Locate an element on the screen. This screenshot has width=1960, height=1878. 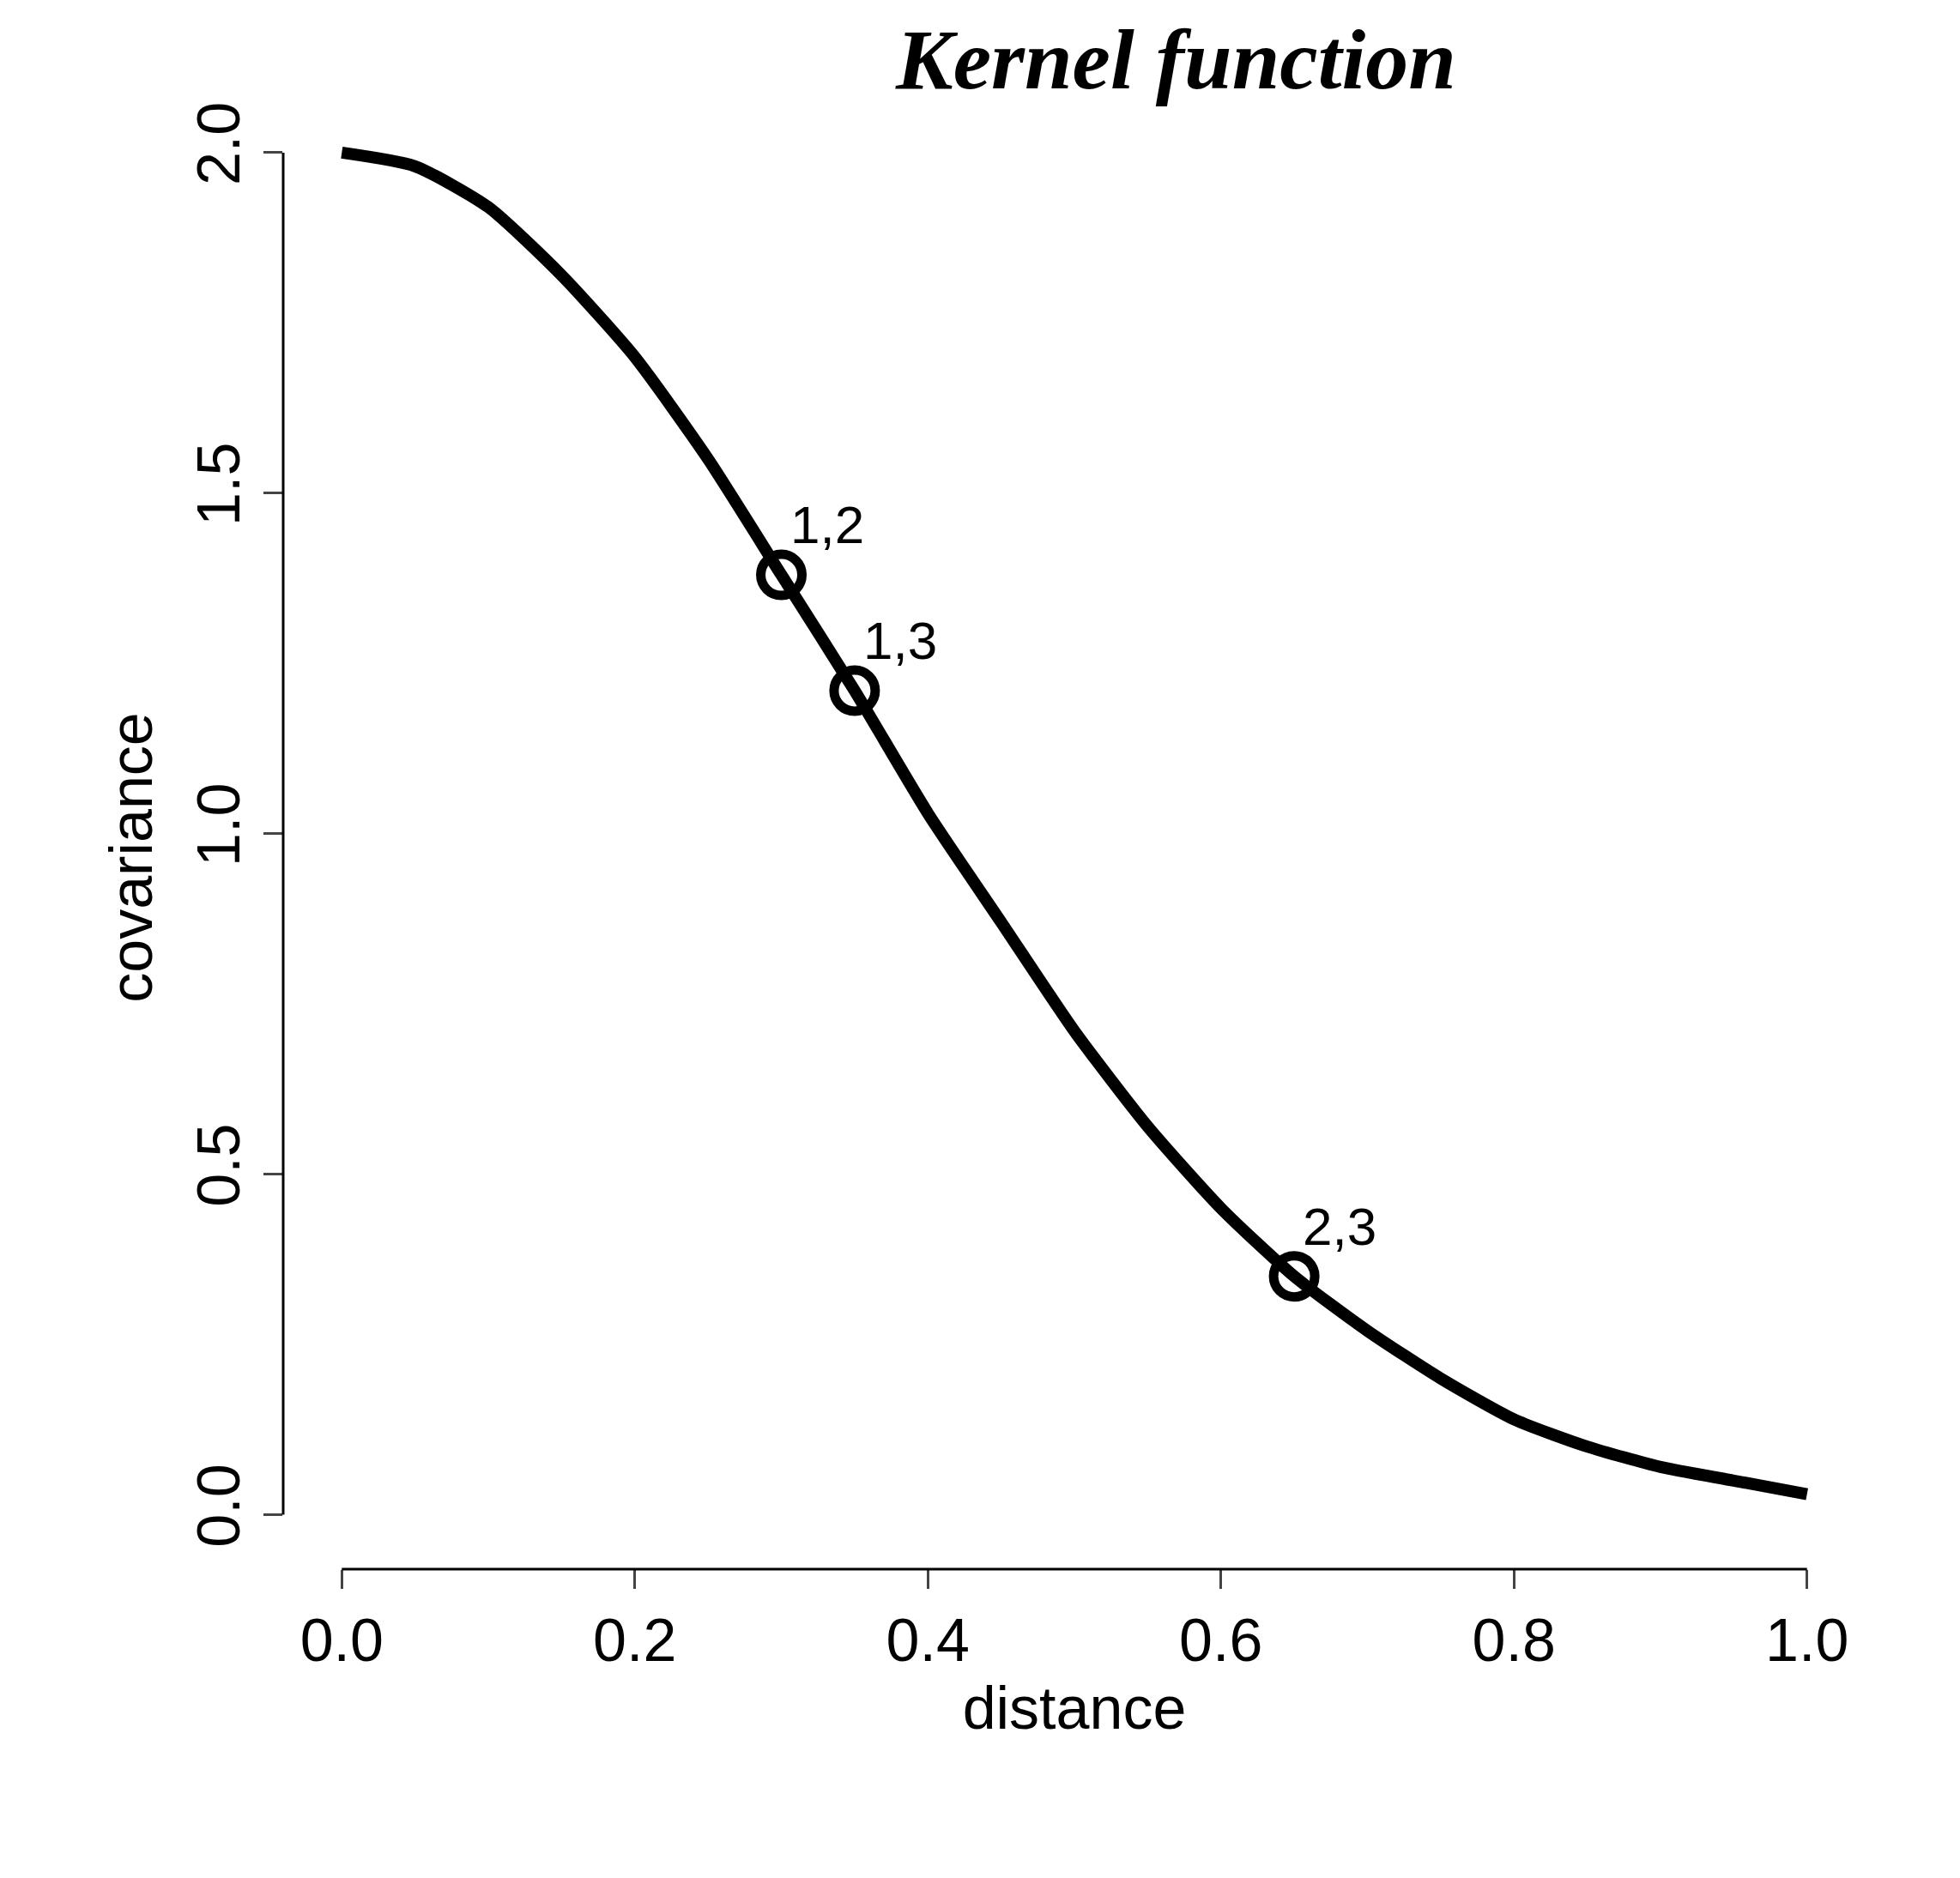
y-tick-label: 2.0 is located at coordinates (218, 144).